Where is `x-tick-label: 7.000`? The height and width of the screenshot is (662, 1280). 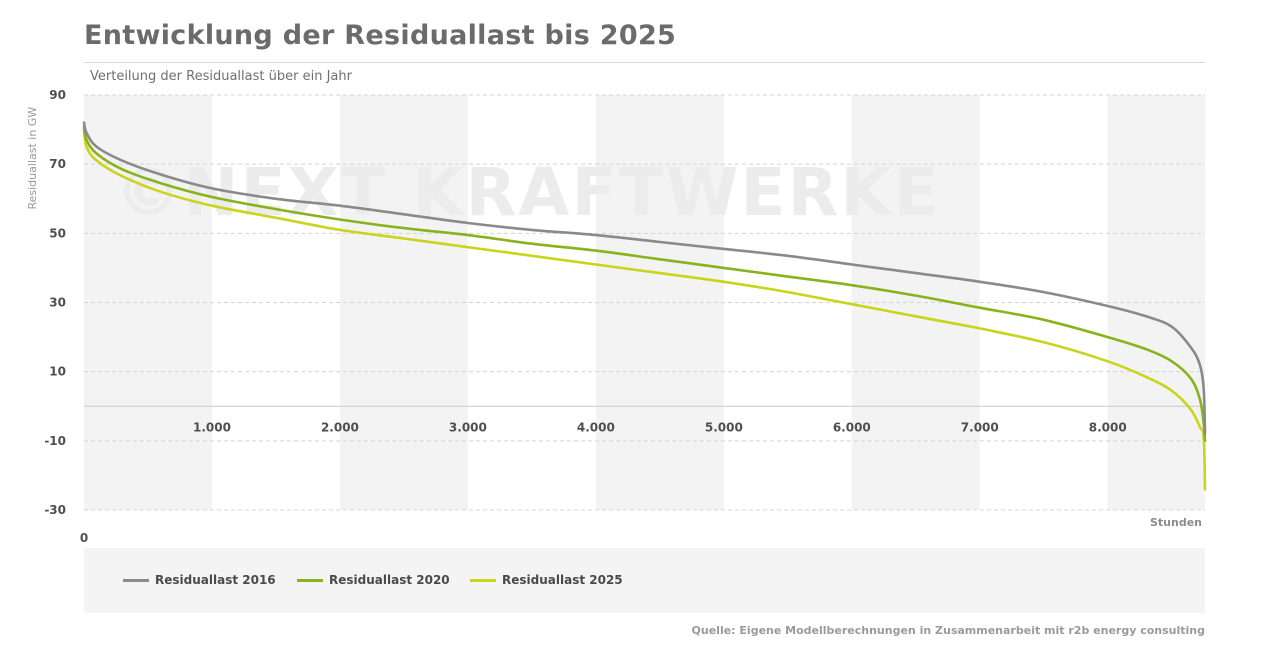
x-tick-label: 7.000 is located at coordinates (980, 427).